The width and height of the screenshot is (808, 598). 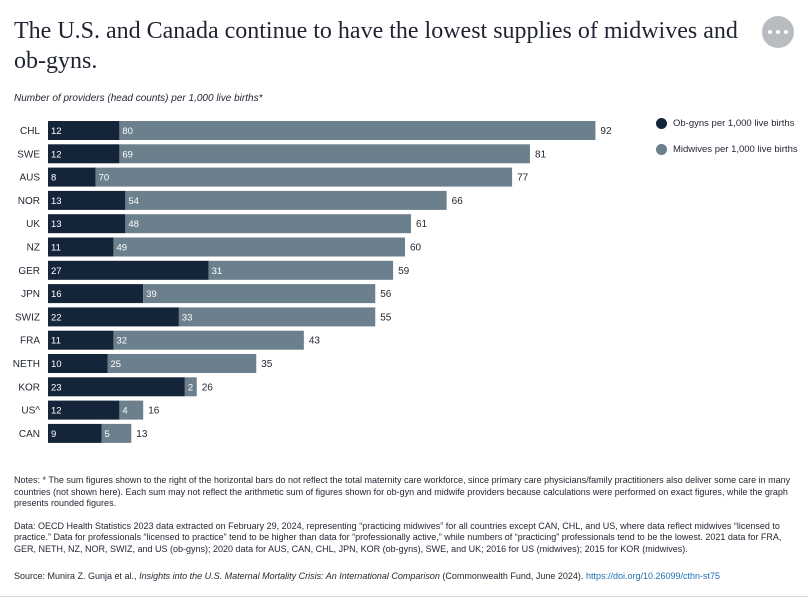 I want to click on data-label-midwives: 5, so click(x=107, y=434).